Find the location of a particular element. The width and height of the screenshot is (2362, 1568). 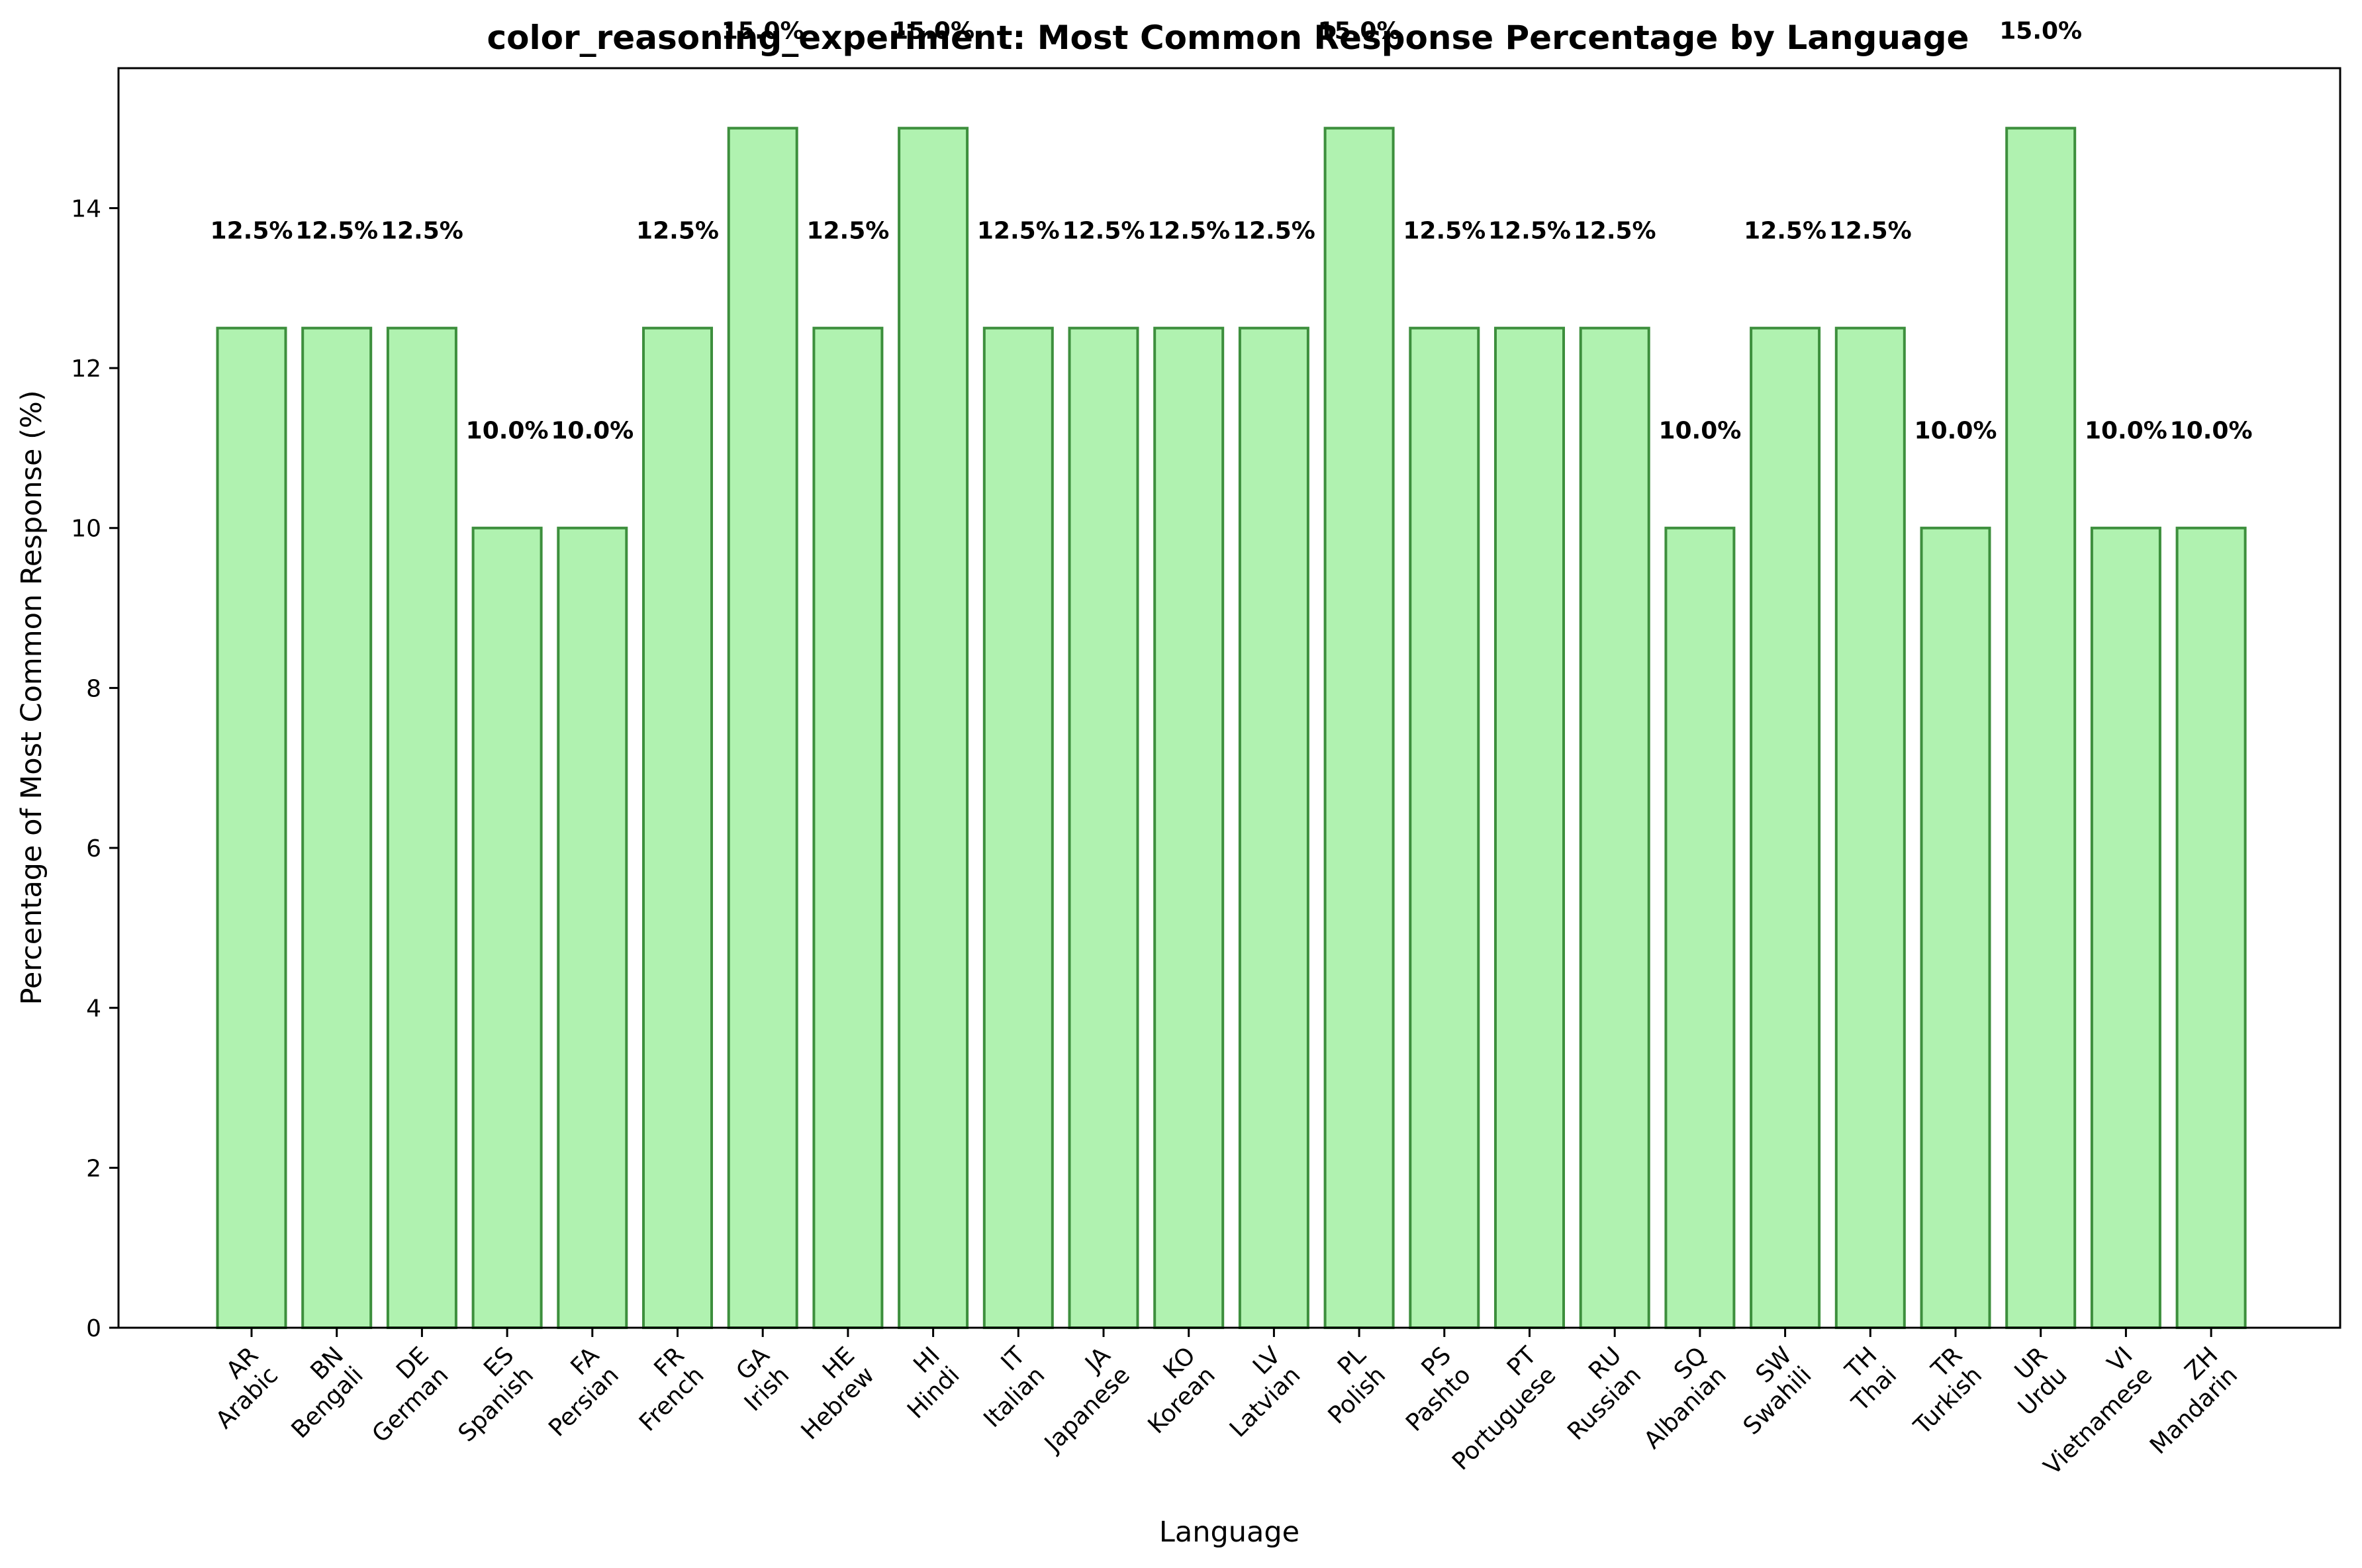

data-label-ar: 12.5% is located at coordinates (252, 231).